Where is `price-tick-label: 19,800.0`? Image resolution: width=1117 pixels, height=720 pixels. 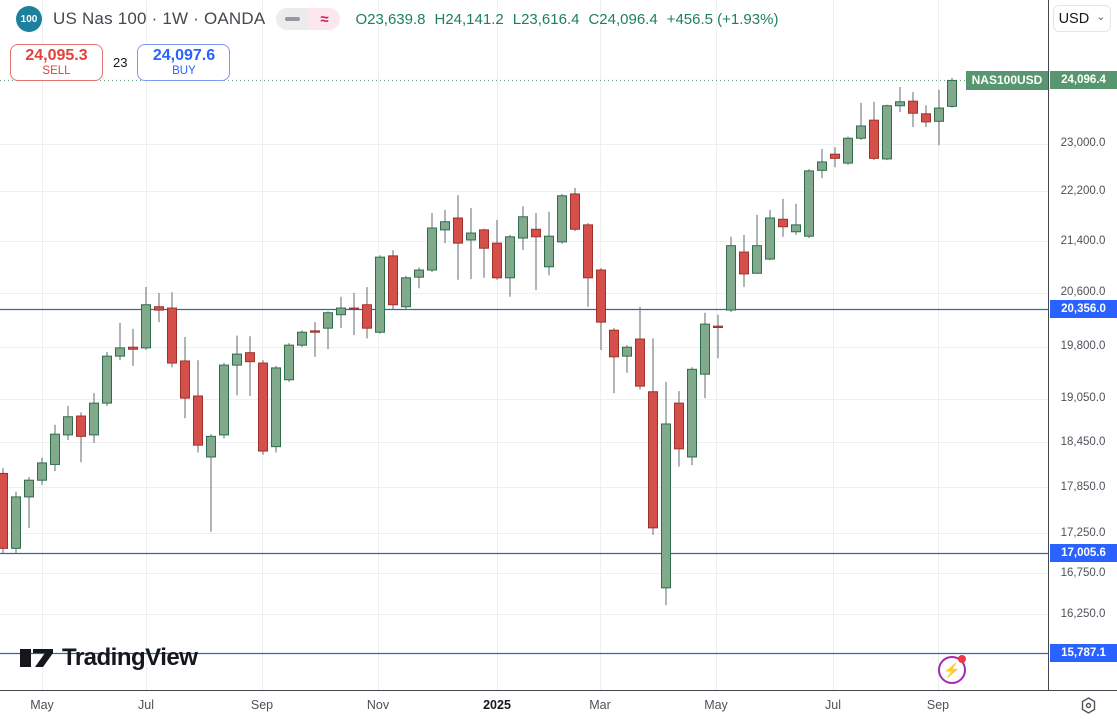
price-tick-label: 19,800.0 is located at coordinates (1083, 346).